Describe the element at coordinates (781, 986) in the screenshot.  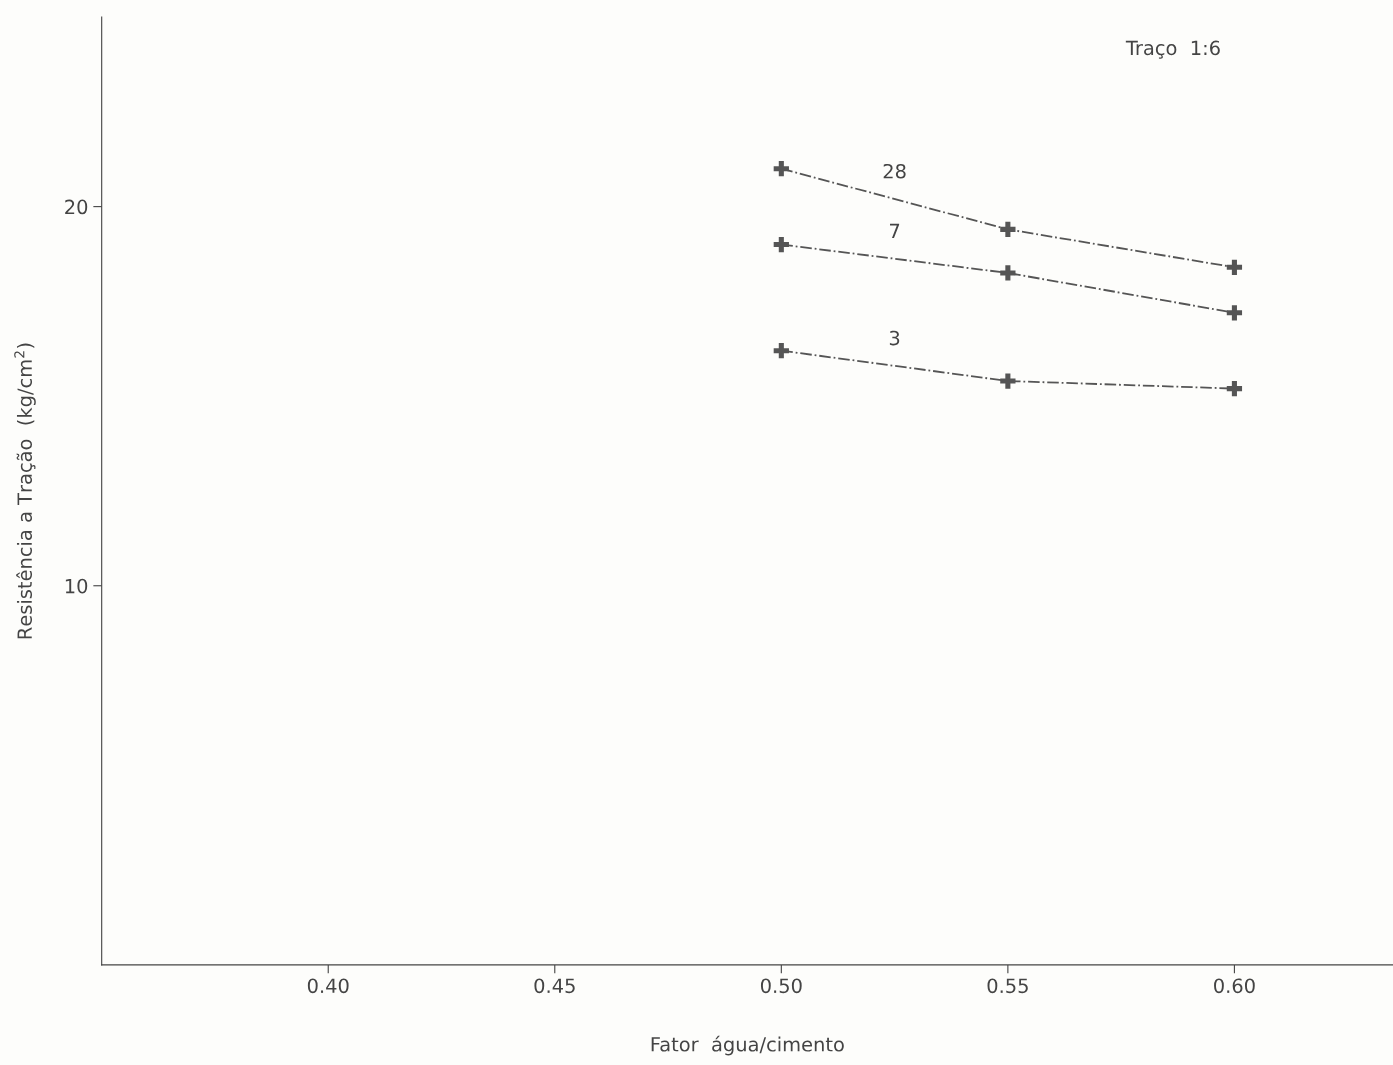
I see `x-tick-label: 0.50` at that location.